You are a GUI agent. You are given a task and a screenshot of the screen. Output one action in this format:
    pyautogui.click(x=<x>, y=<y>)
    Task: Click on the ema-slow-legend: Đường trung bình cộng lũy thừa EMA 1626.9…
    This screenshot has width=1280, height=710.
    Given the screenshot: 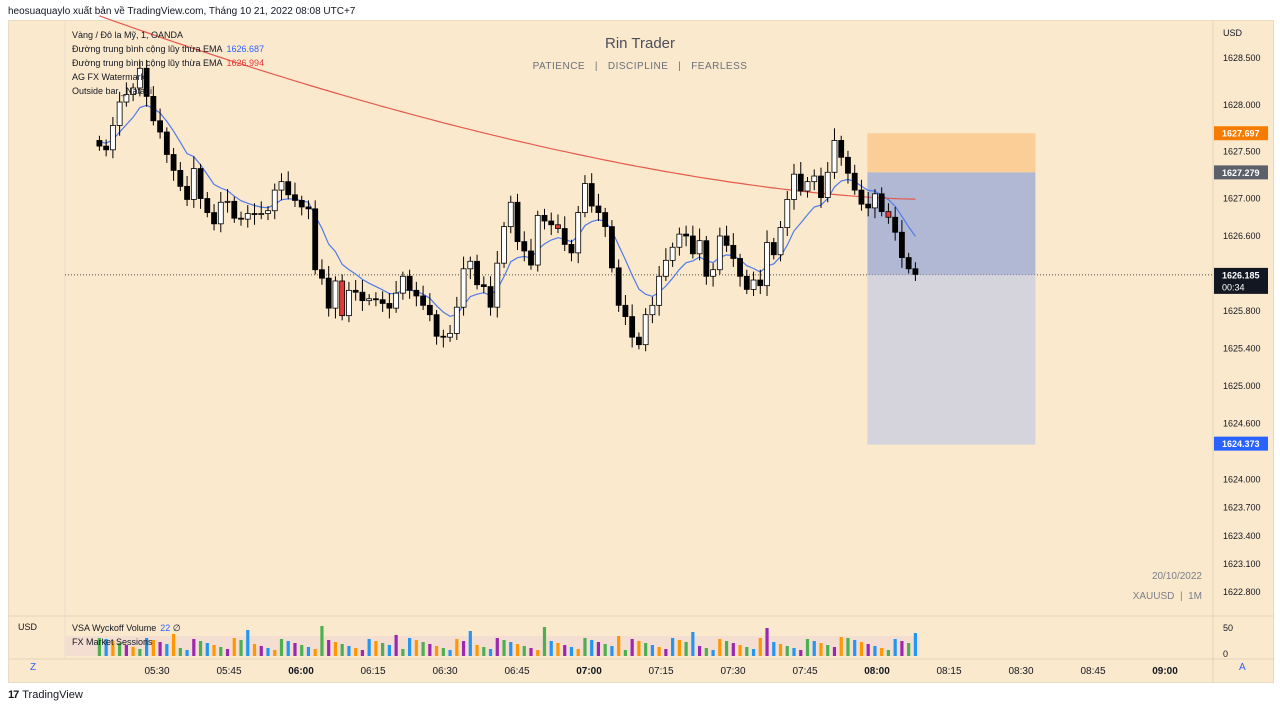 What is the action you would take?
    pyautogui.click(x=168, y=63)
    